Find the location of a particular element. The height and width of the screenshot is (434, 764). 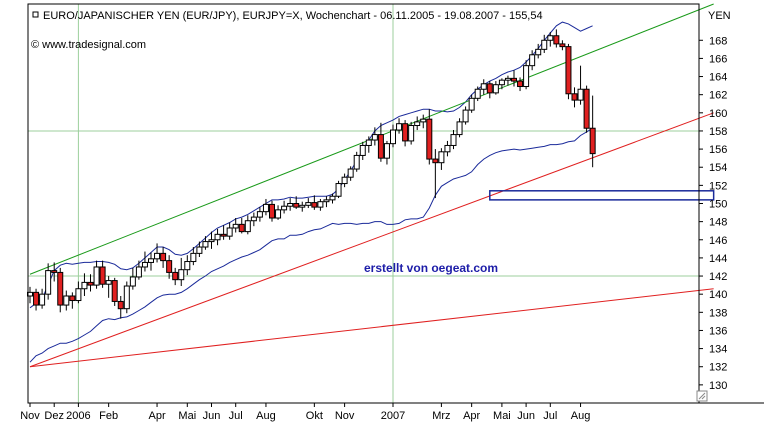

y-tick-label: 148 is located at coordinates (718, 223).